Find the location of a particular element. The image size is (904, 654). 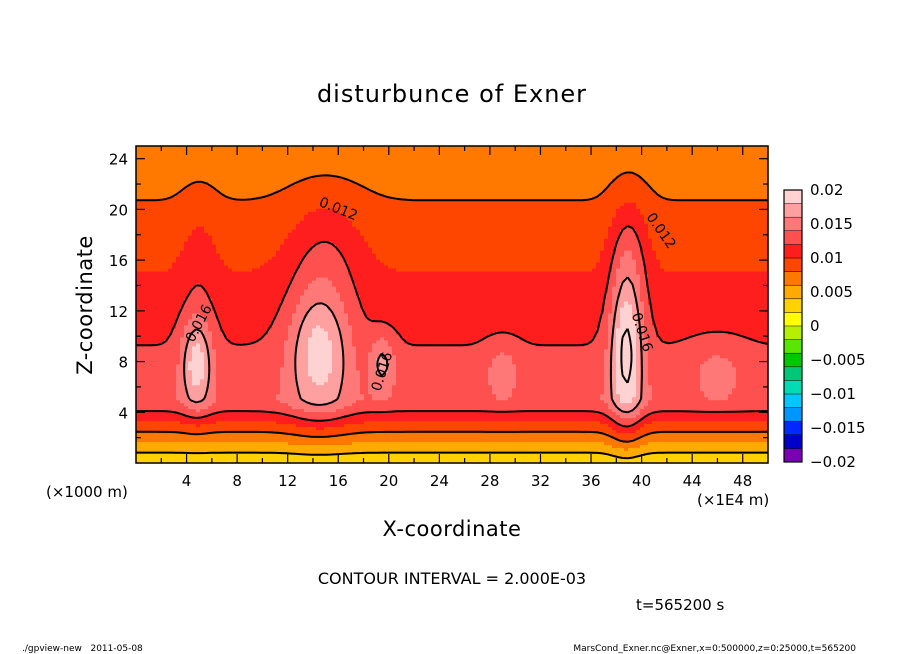

x-unit-right: (×1E4 m) is located at coordinates (733, 500).